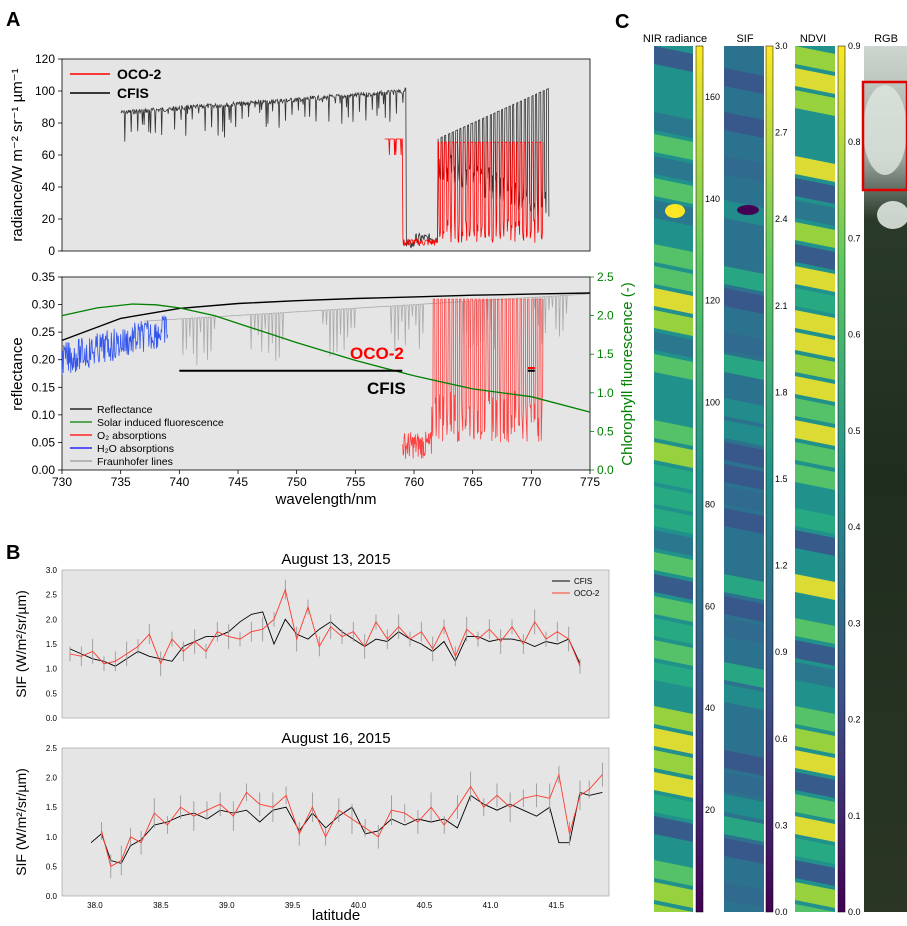 This screenshot has height=926, width=907. Describe the element at coordinates (675, 39) in the screenshot. I see `strip-title-nir: NIR radiance` at that location.